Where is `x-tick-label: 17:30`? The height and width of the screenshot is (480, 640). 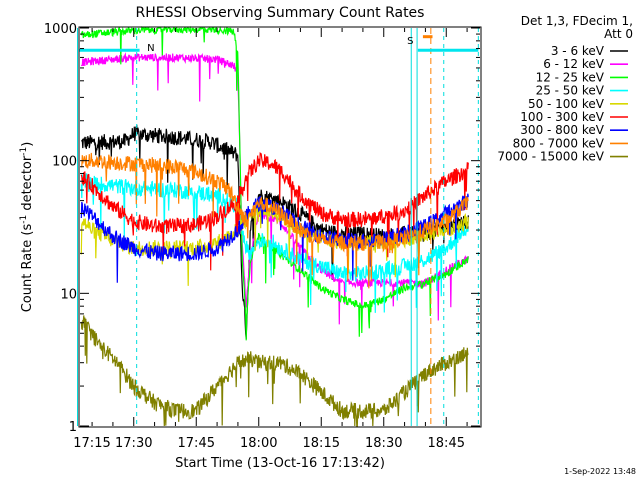 x-tick-label: 17:30 is located at coordinates (133, 443).